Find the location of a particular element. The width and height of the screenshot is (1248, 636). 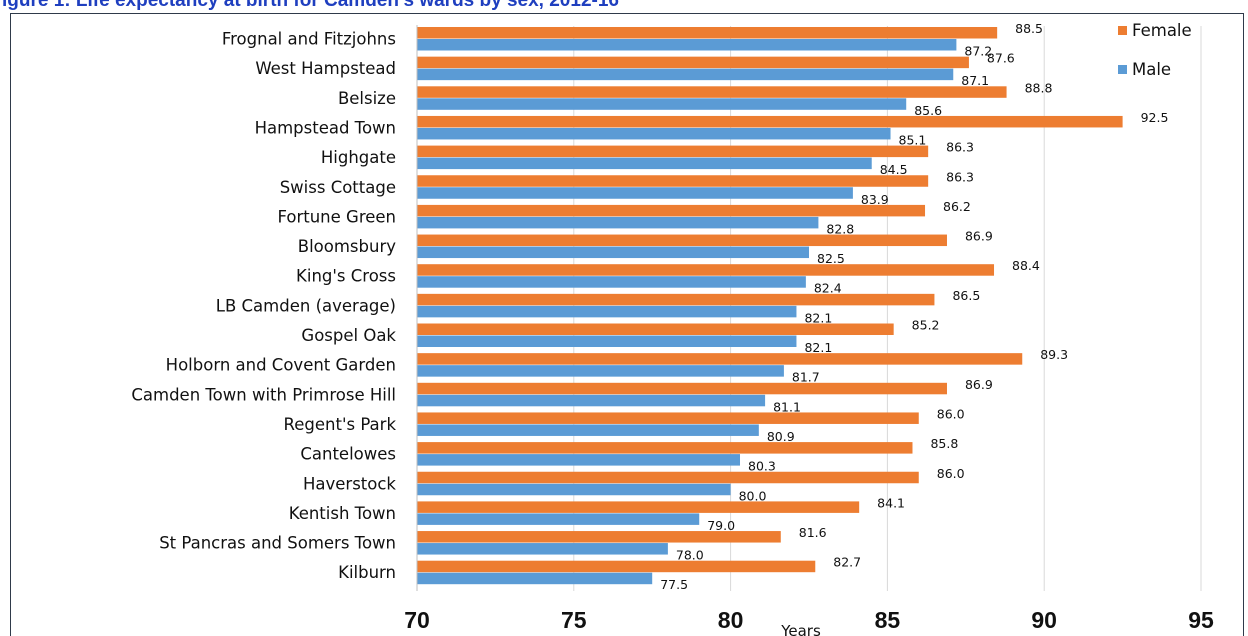

male-value-label: 85.6 is located at coordinates (928, 110).